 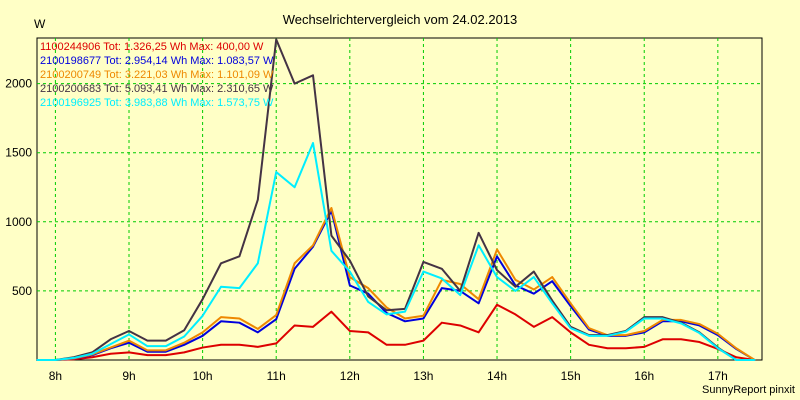 I want to click on x-tick-label: 9h, so click(x=128, y=376).